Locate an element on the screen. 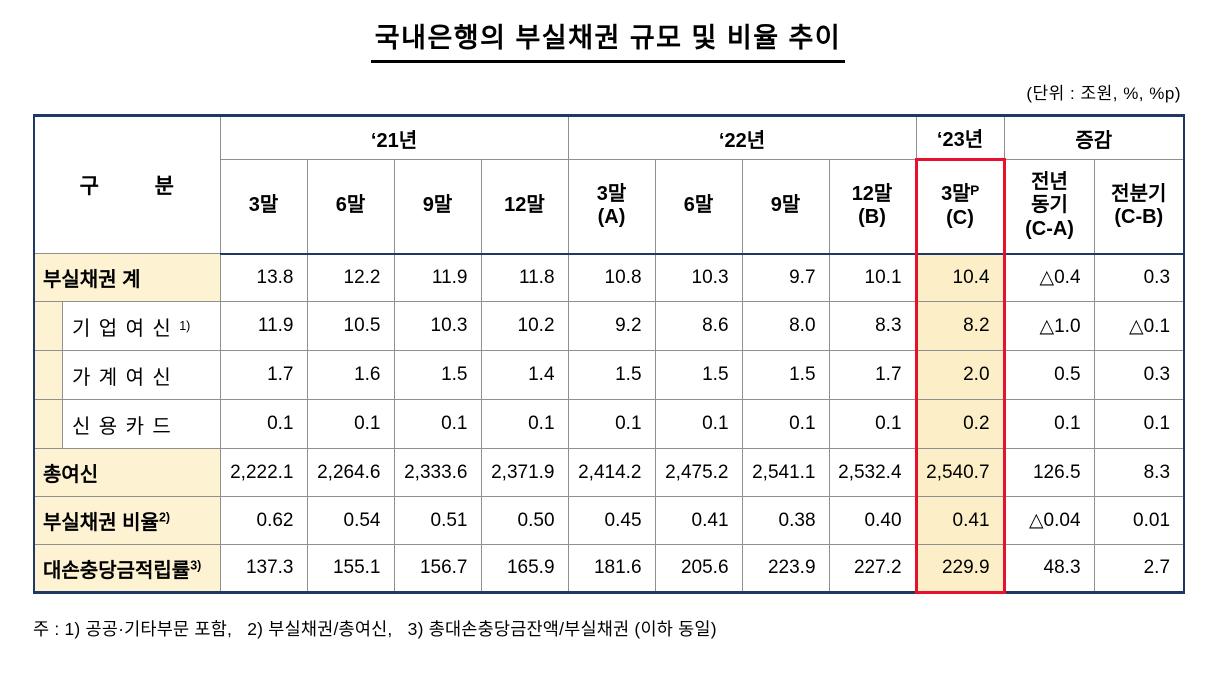 The image size is (1213, 691). data-cell: 2,475.2 is located at coordinates (698, 472).